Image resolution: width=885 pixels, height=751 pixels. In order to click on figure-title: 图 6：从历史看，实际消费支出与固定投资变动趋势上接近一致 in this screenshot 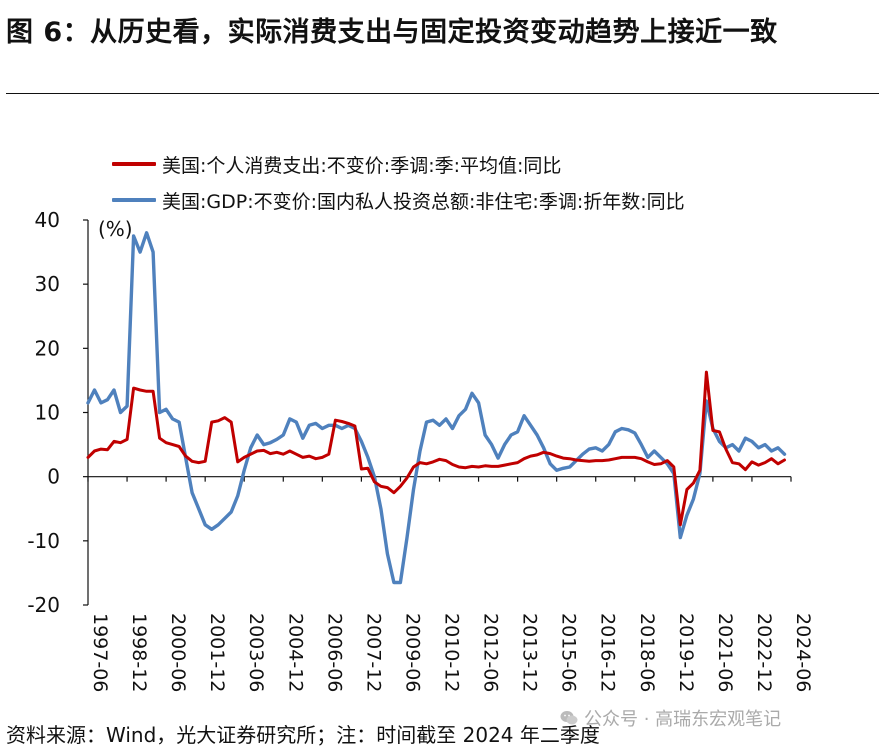, I will do `click(392, 32)`.